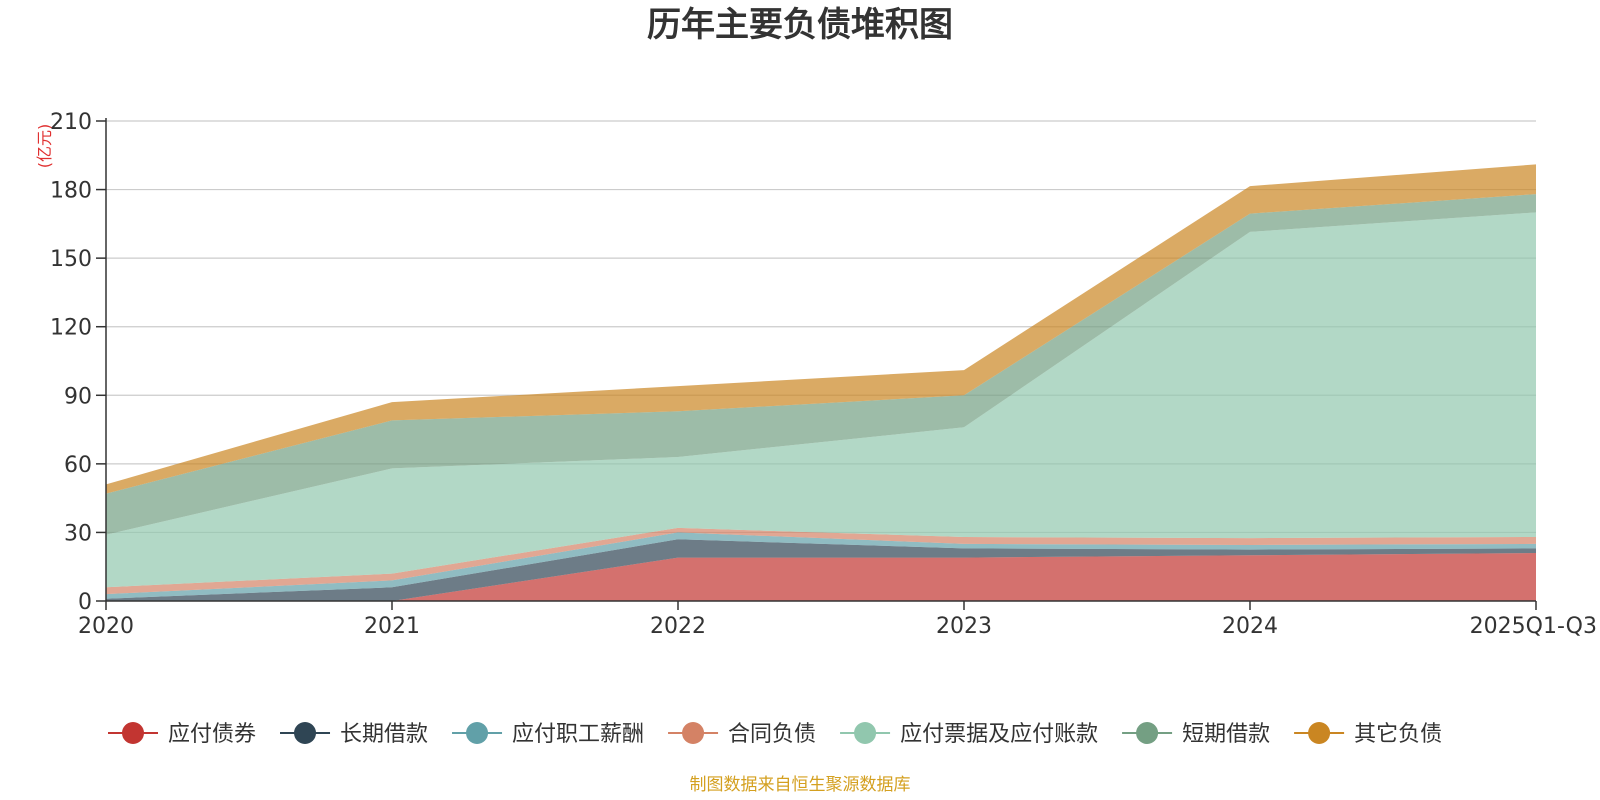  Describe the element at coordinates (71, 328) in the screenshot. I see `y-tick-label: 120` at that location.